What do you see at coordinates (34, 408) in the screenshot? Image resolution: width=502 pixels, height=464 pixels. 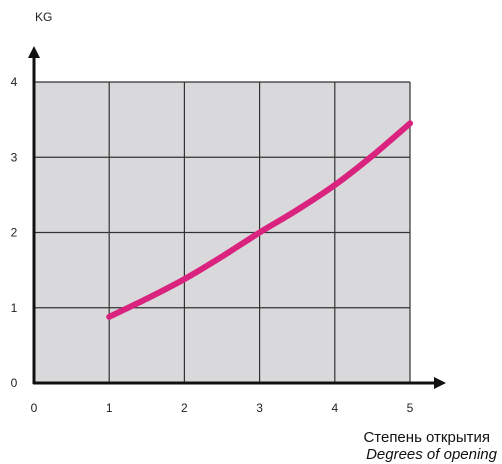 I see `x-tick-label: 0` at bounding box center [34, 408].